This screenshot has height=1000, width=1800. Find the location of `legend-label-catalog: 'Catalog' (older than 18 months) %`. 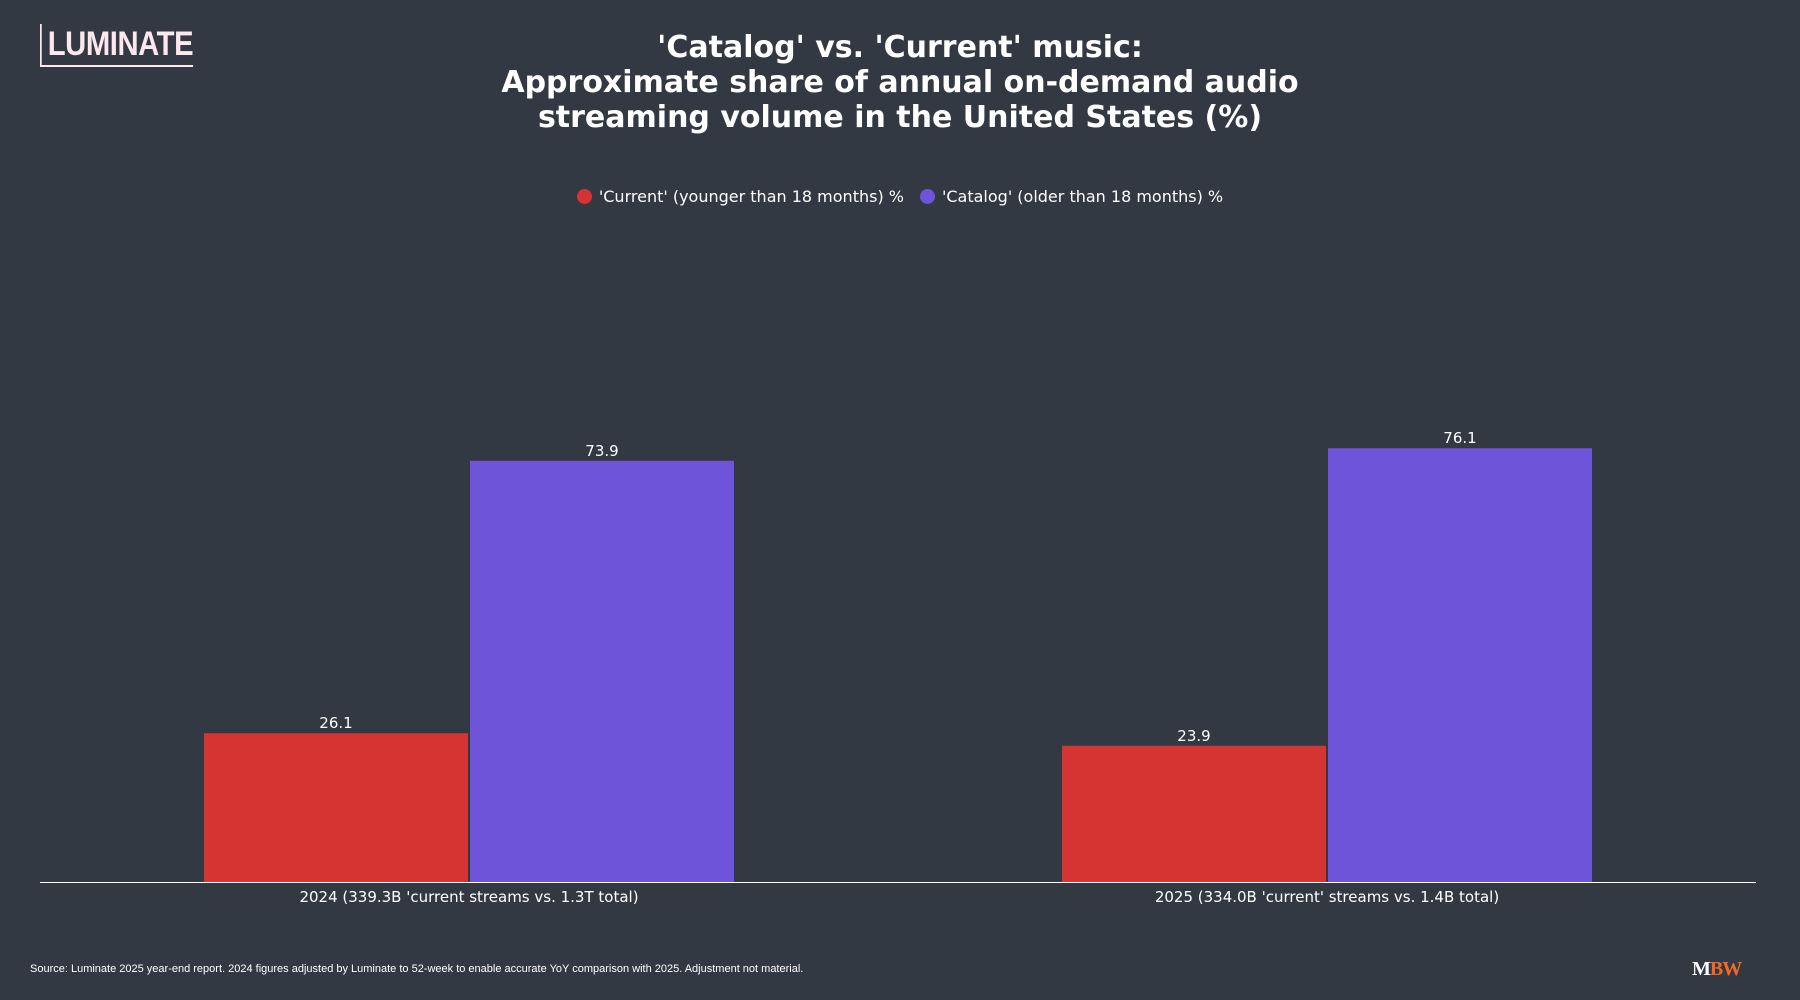

legend-label-catalog: 'Catalog' (older than 18 months) % is located at coordinates (1082, 196).